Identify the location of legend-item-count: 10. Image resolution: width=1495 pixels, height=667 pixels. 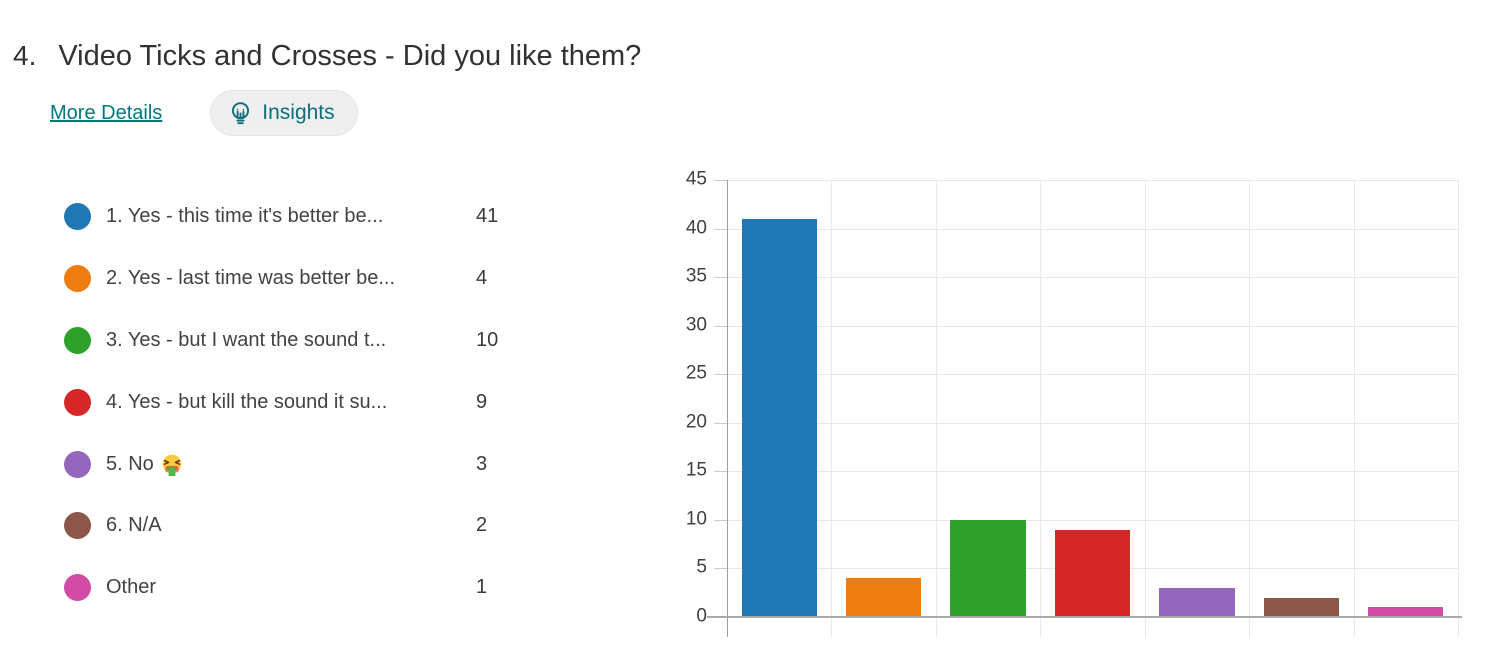
(487, 339).